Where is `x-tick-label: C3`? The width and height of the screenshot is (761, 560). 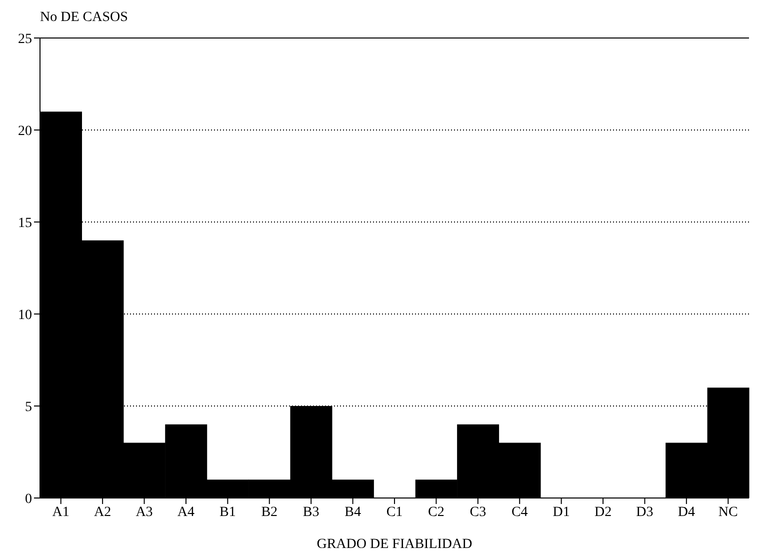
x-tick-label: C3 is located at coordinates (478, 512).